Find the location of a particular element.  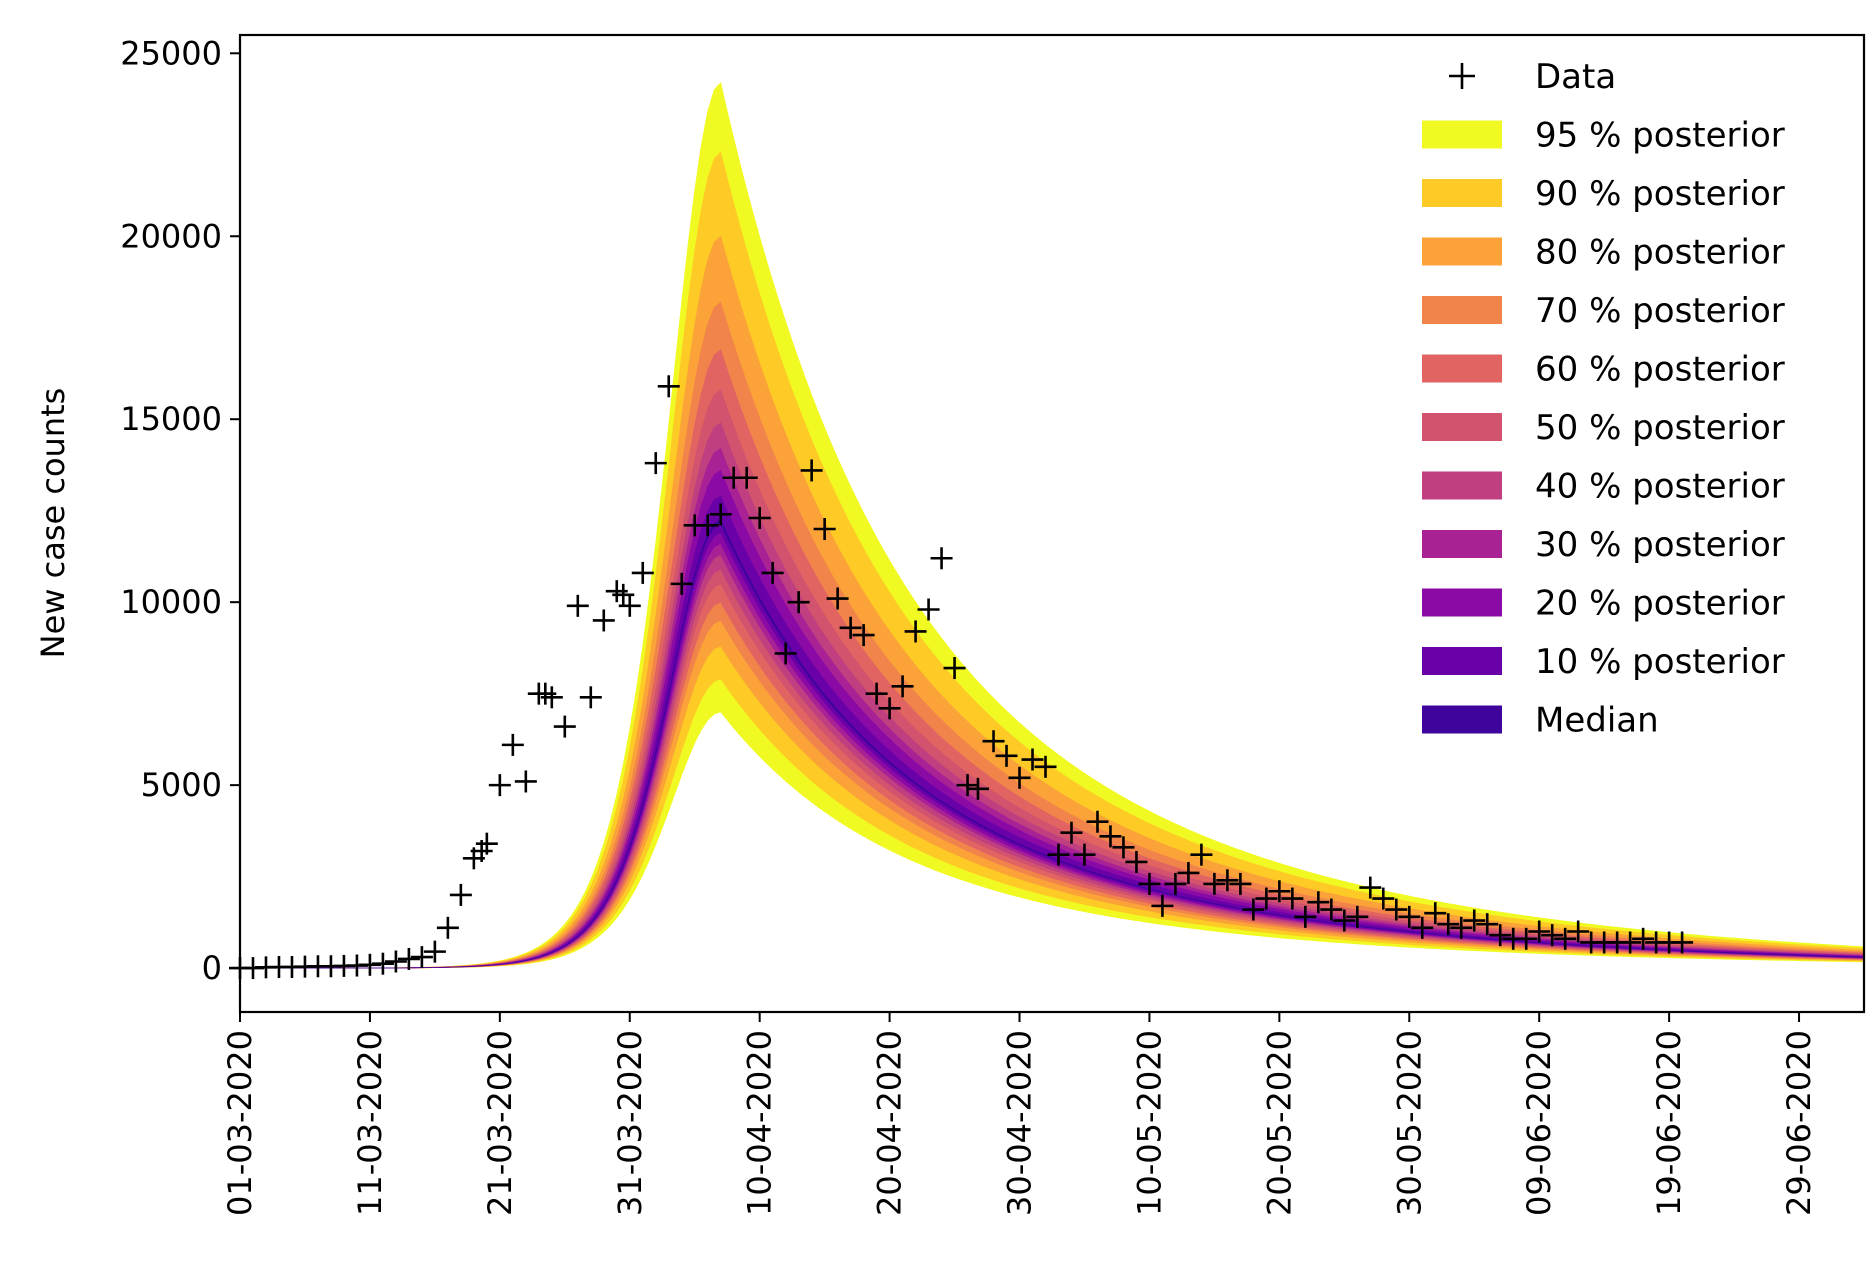

legend-label: 10 % posterior is located at coordinates (1660, 662).